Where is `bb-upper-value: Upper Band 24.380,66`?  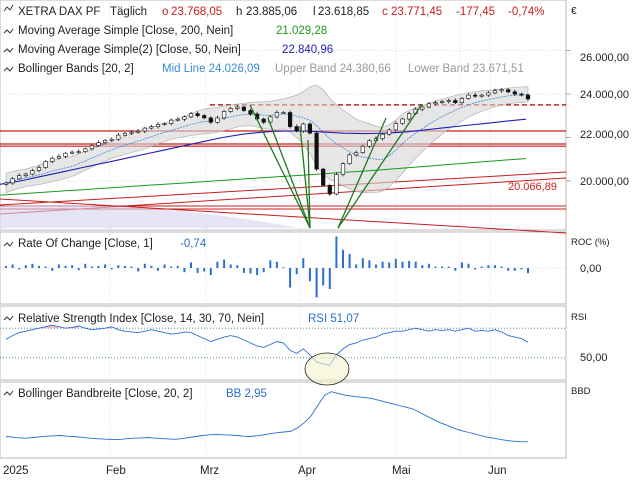 bb-upper-value: Upper Band 24.380,66 is located at coordinates (333, 69).